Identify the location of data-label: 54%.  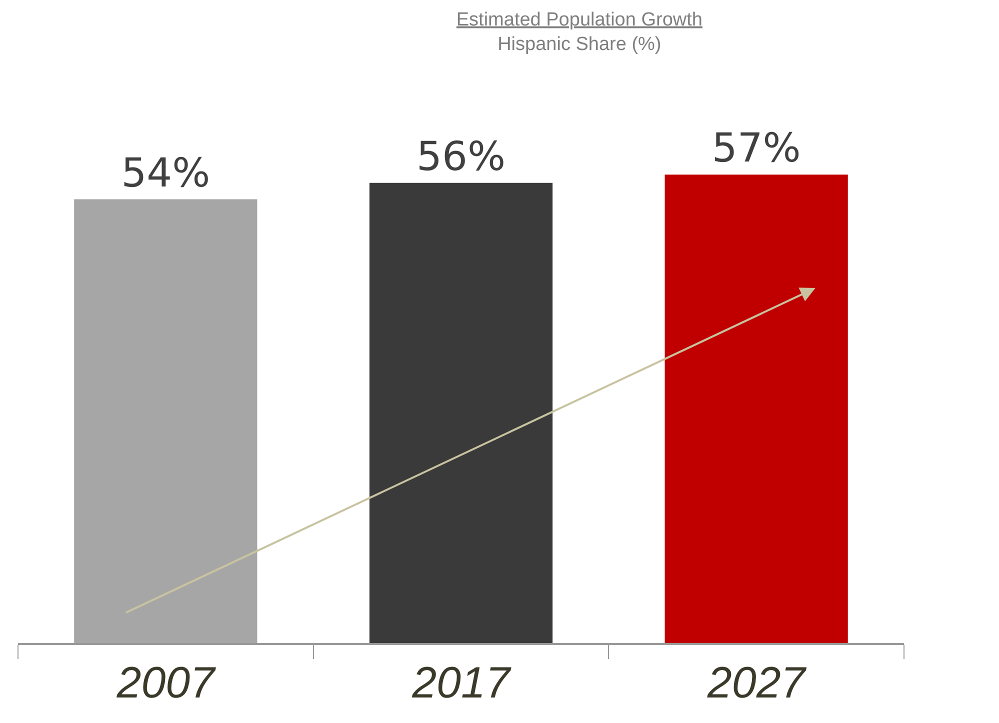
(165, 173).